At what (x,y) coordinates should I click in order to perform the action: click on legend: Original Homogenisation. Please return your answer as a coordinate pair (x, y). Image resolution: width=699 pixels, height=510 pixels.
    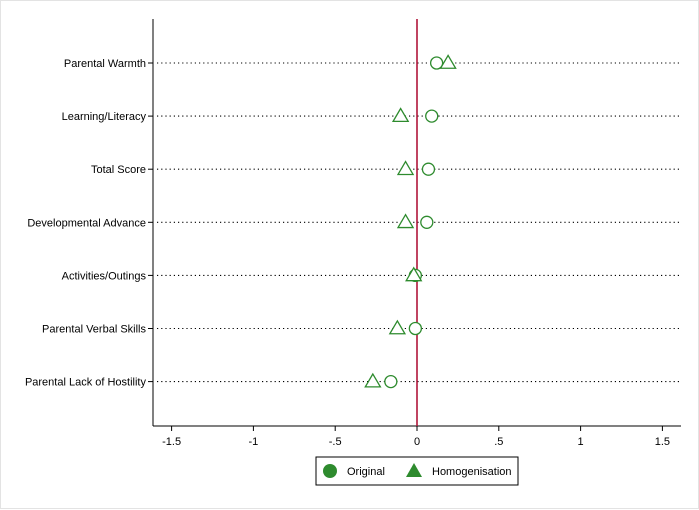
    Looking at the image, I should click on (417, 471).